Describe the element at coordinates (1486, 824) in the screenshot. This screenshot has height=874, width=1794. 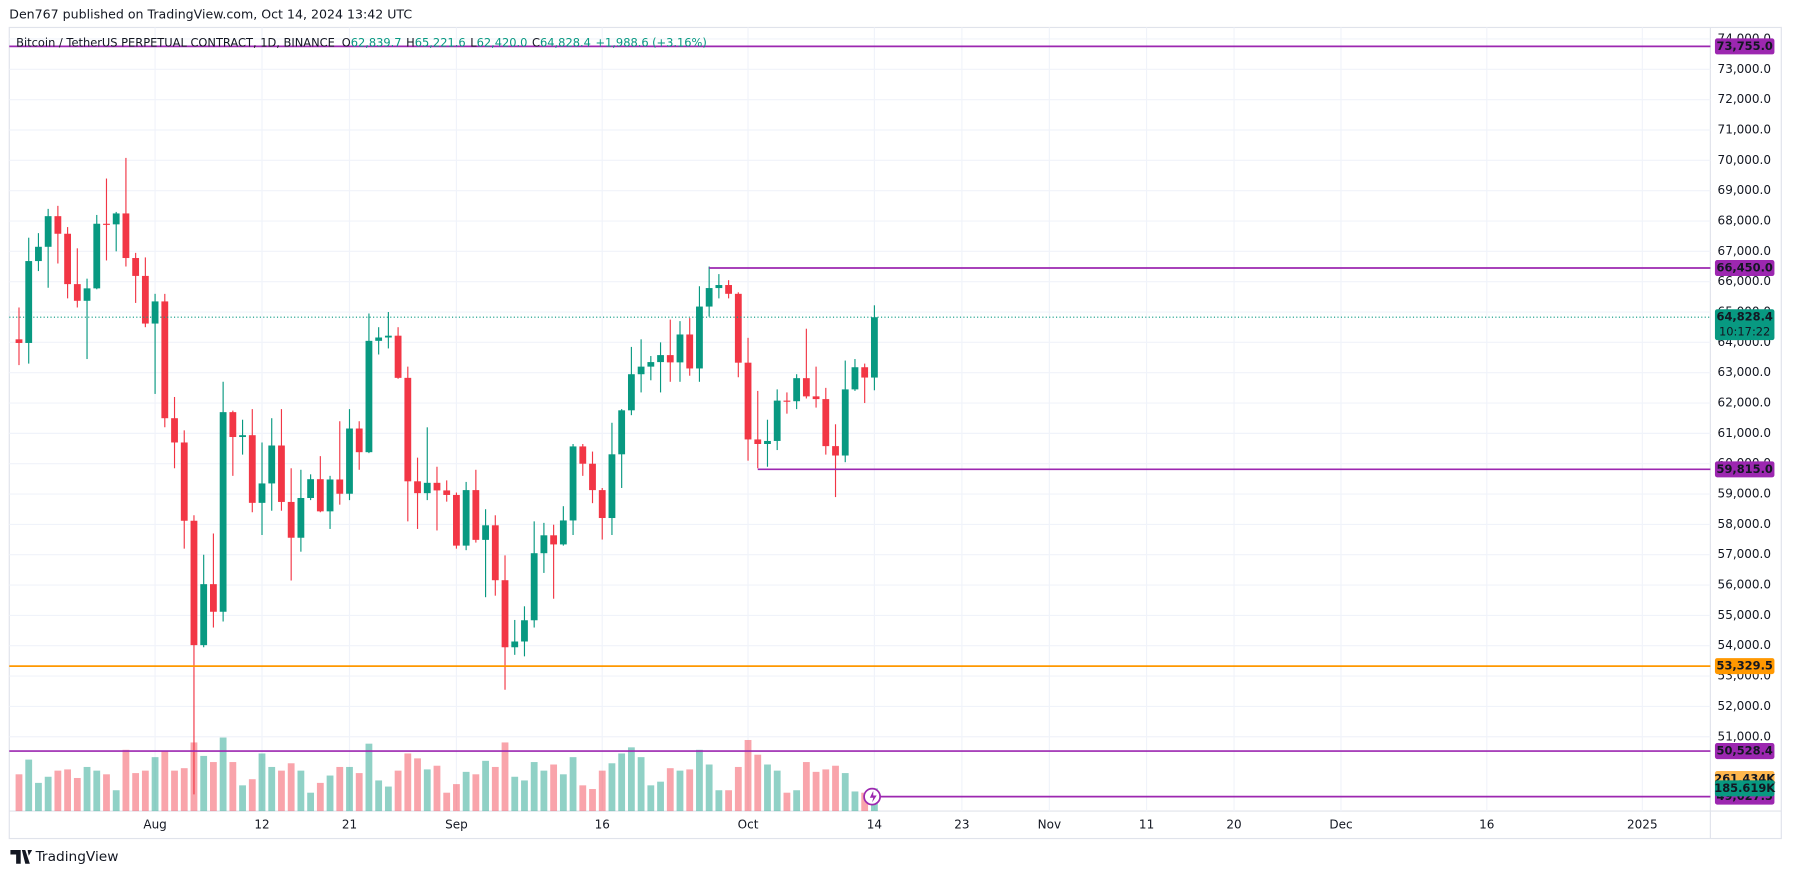
I see `x-tick-label: 16` at that location.